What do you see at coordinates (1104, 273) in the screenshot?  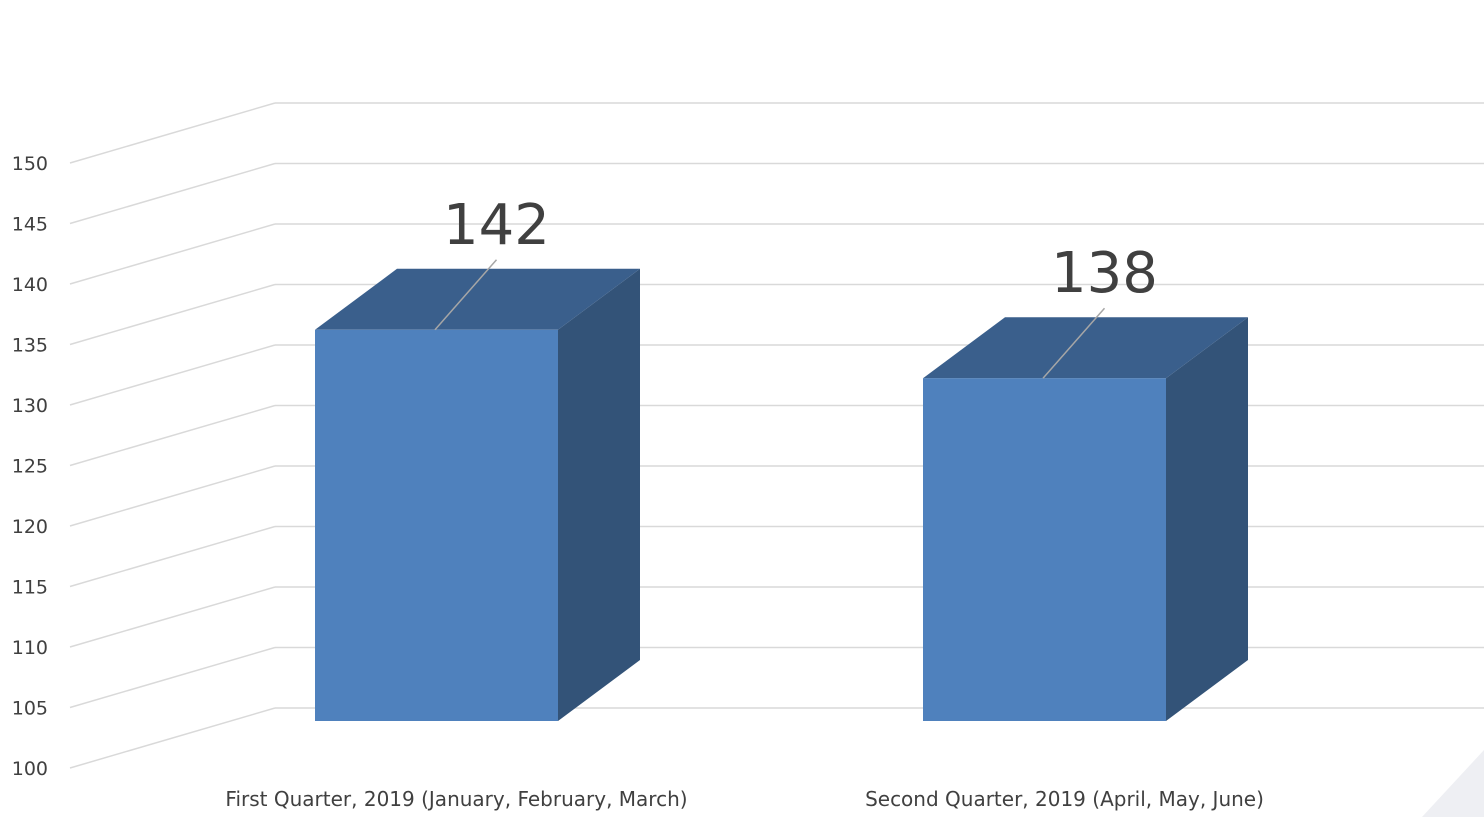 I see `data-label: 138` at bounding box center [1104, 273].